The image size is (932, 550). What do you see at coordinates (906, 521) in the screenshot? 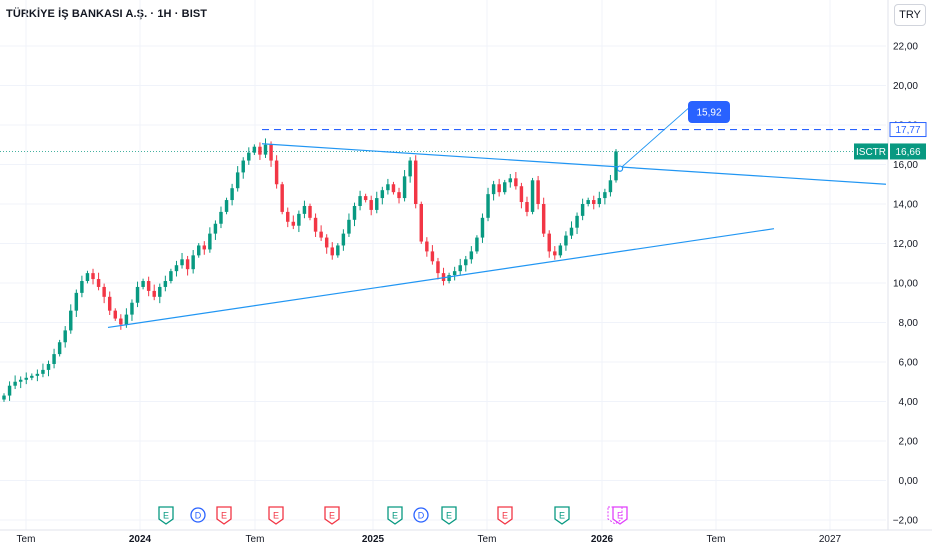
I see `y-tick-label: −2,00` at bounding box center [906, 521].